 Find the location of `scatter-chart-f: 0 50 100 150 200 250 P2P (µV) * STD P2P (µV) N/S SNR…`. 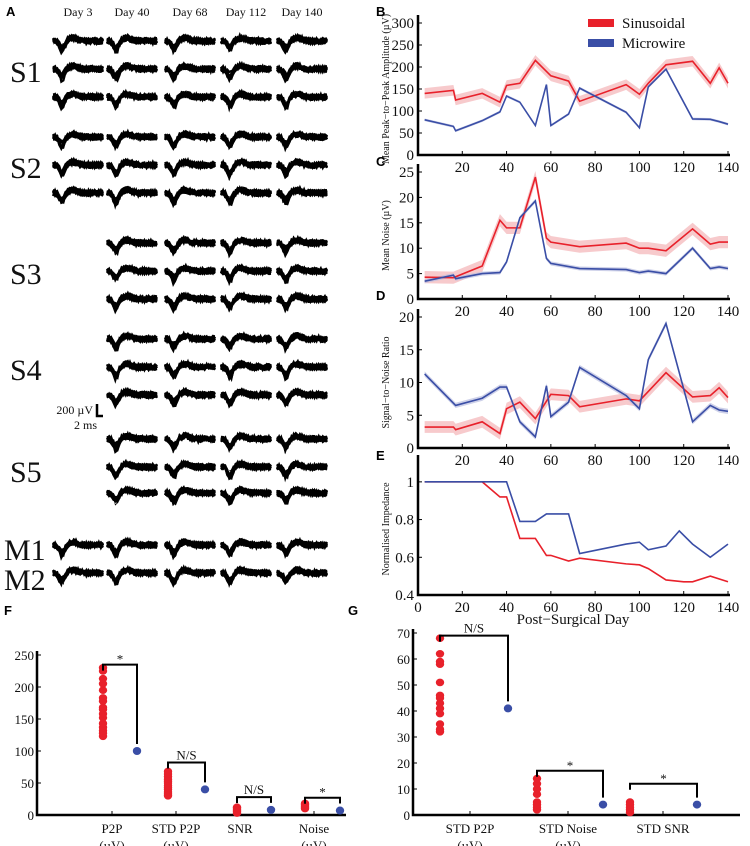

scatter-chart-f: 0 50 100 150 200 250 P2P (µV) * STD P2P (µV) N/S SNR… is located at coordinates (180, 747).